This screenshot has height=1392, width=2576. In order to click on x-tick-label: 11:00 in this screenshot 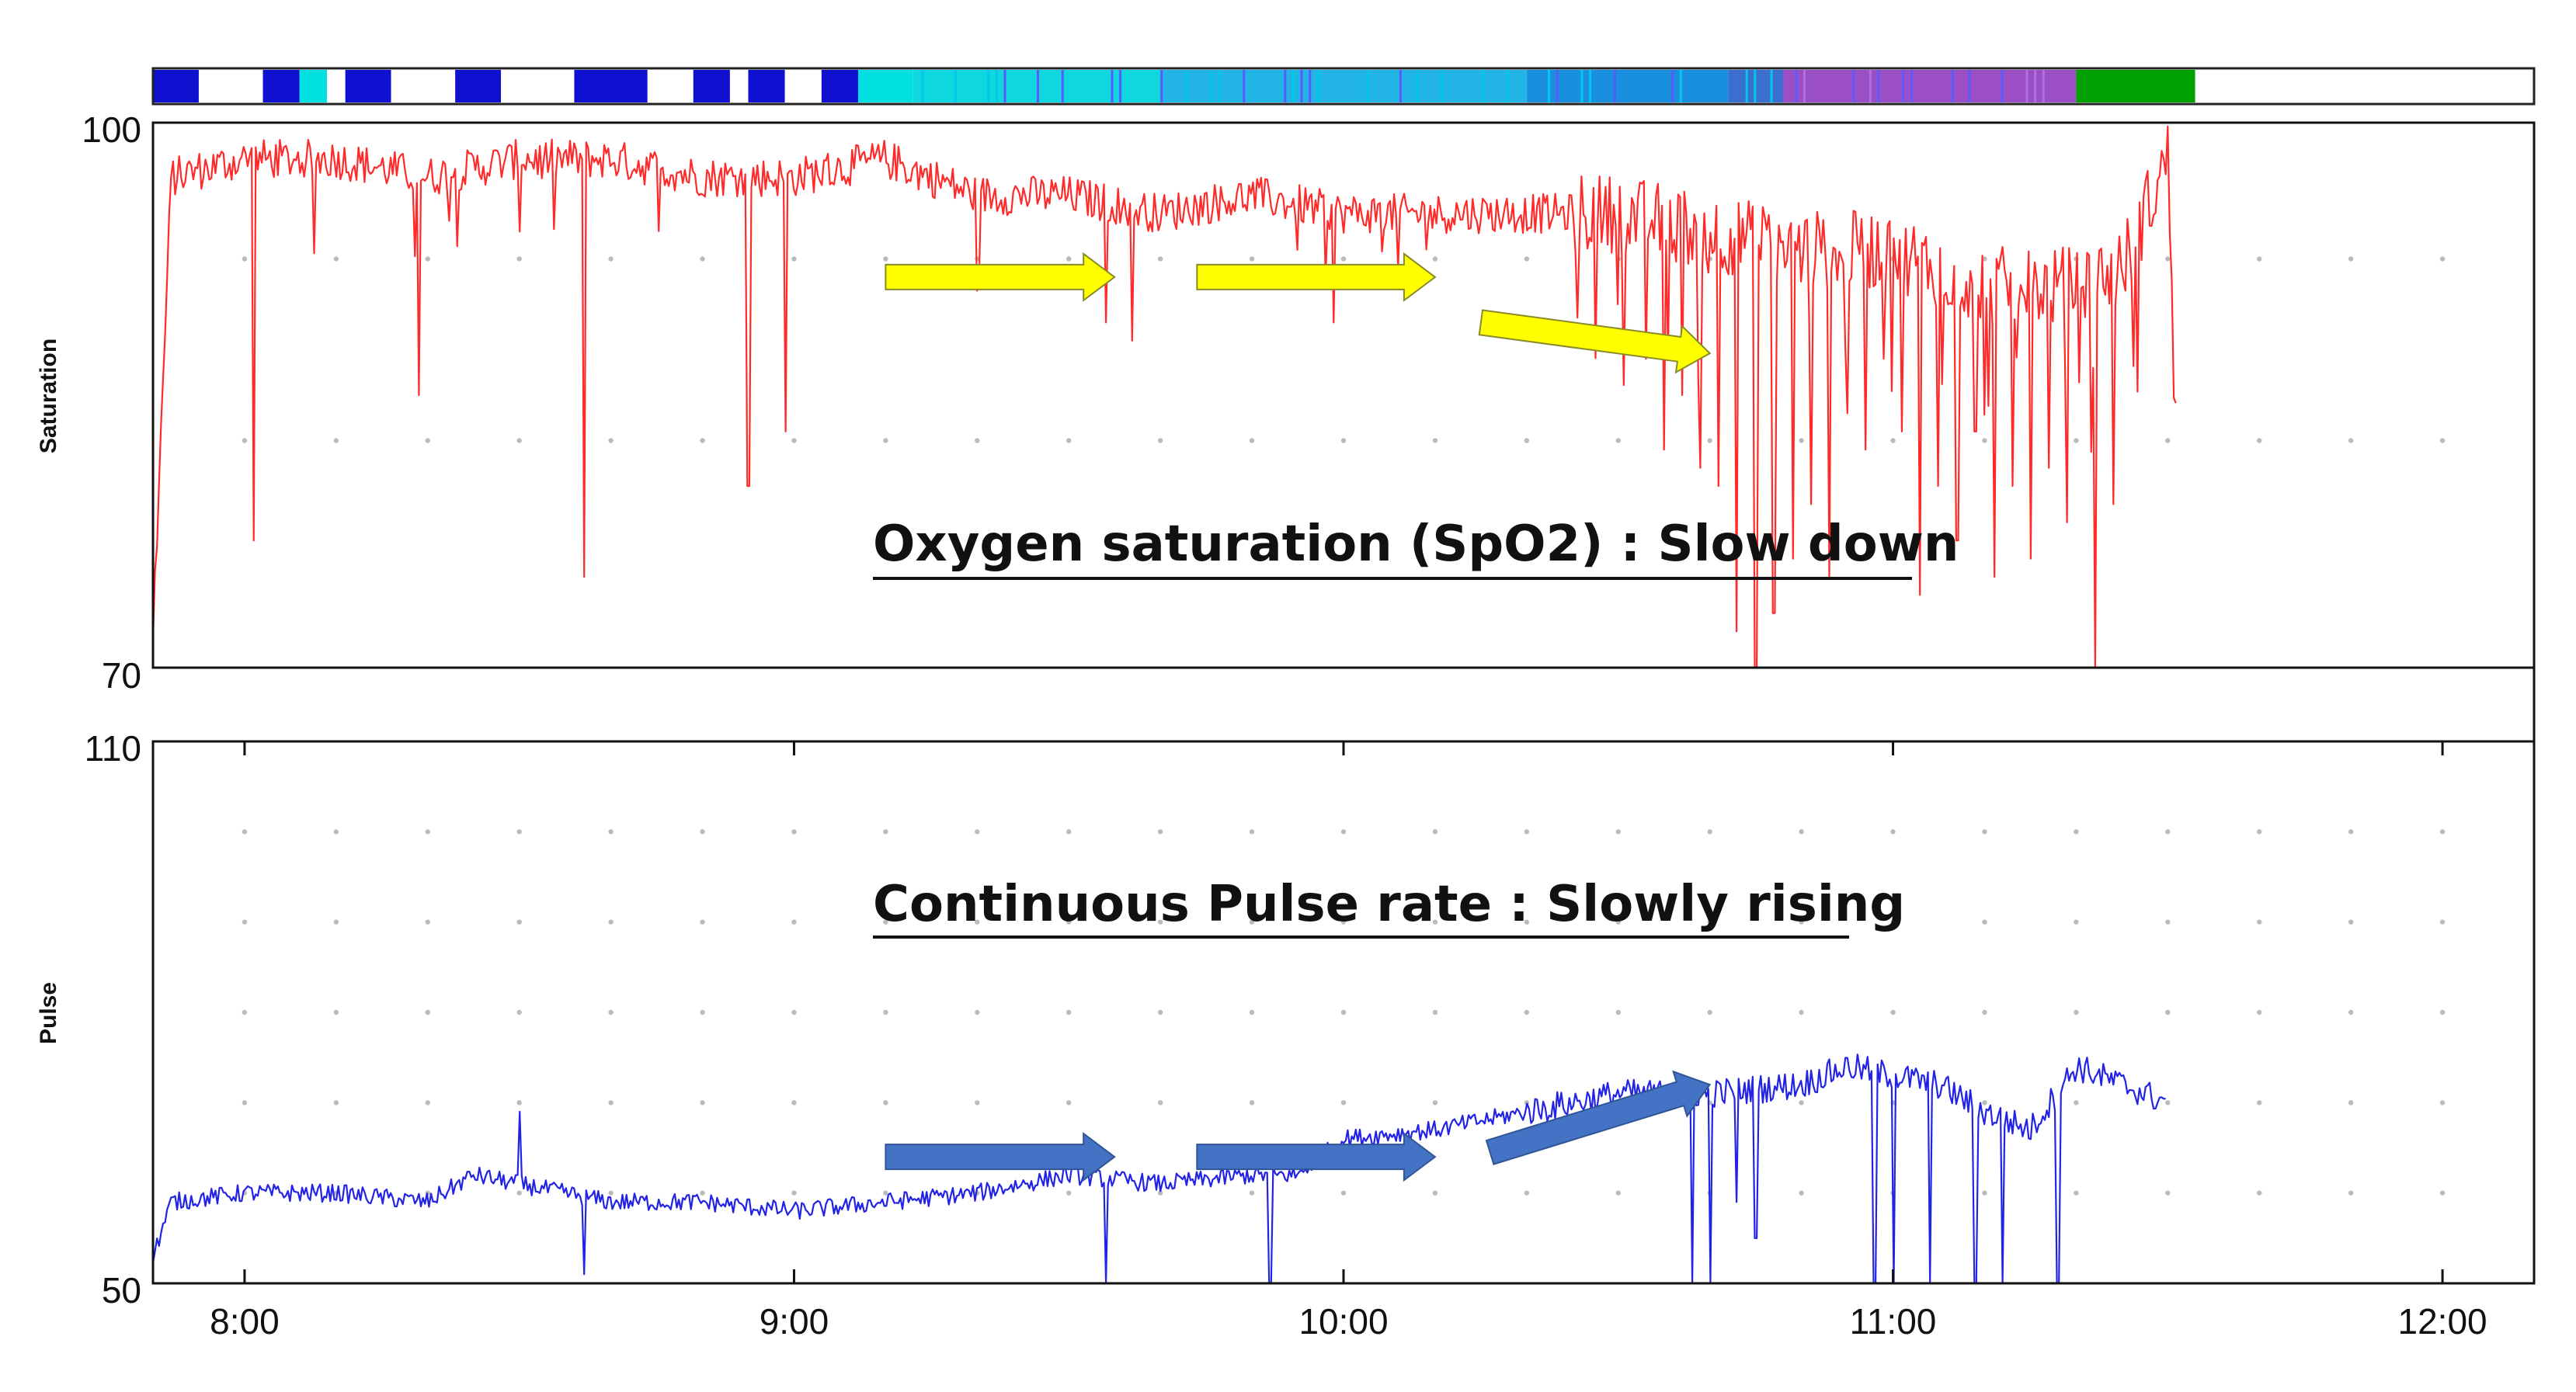, I will do `click(1894, 1321)`.